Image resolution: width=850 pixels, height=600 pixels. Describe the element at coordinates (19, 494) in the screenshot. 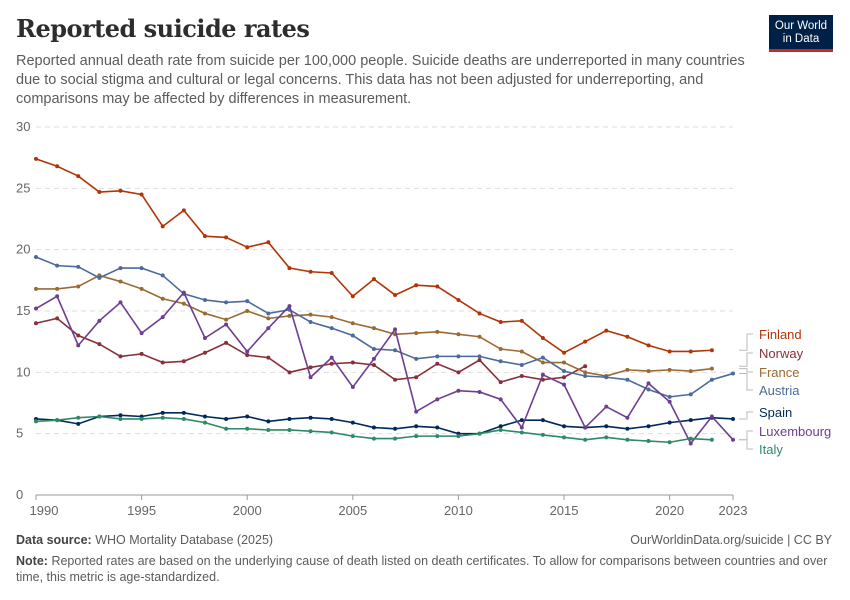

I see `y-tick-label: 0` at that location.